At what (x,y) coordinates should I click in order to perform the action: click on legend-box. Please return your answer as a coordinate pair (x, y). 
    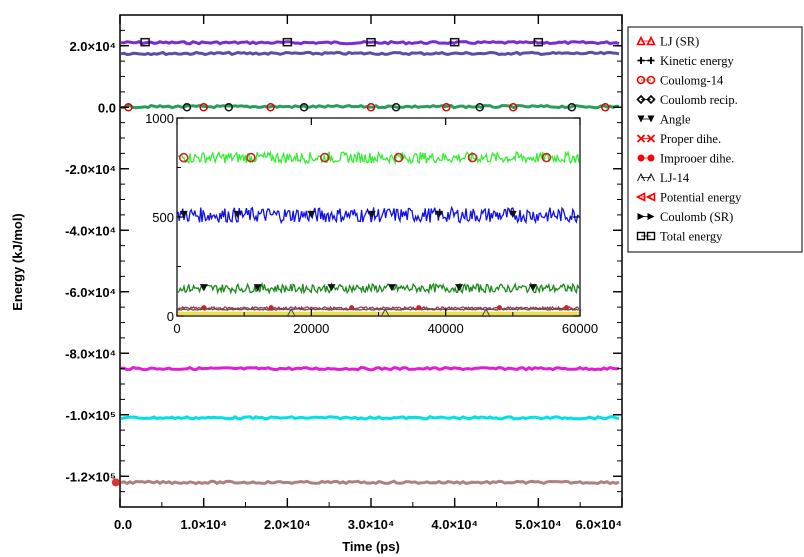
    Looking at the image, I should click on (715, 139).